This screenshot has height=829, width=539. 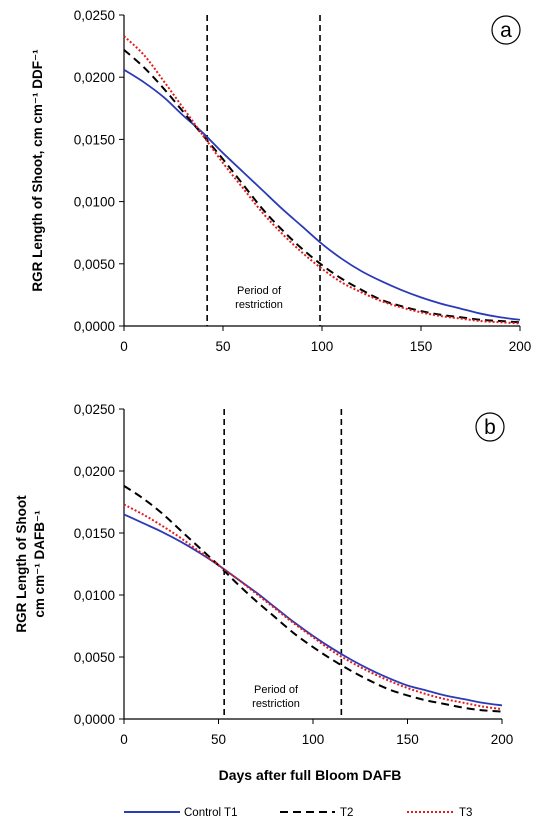 What do you see at coordinates (37, 170) in the screenshot?
I see `y-axis-label: RGR Length of Shoot, cm cm⁻¹ DDF⁻¹` at bounding box center [37, 170].